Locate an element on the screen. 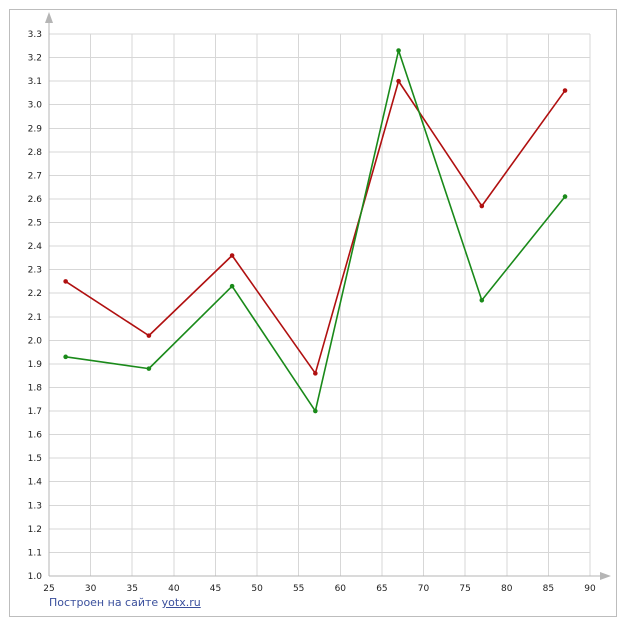 This screenshot has height=630, width=627. site-link: yotx.ru is located at coordinates (181, 602).